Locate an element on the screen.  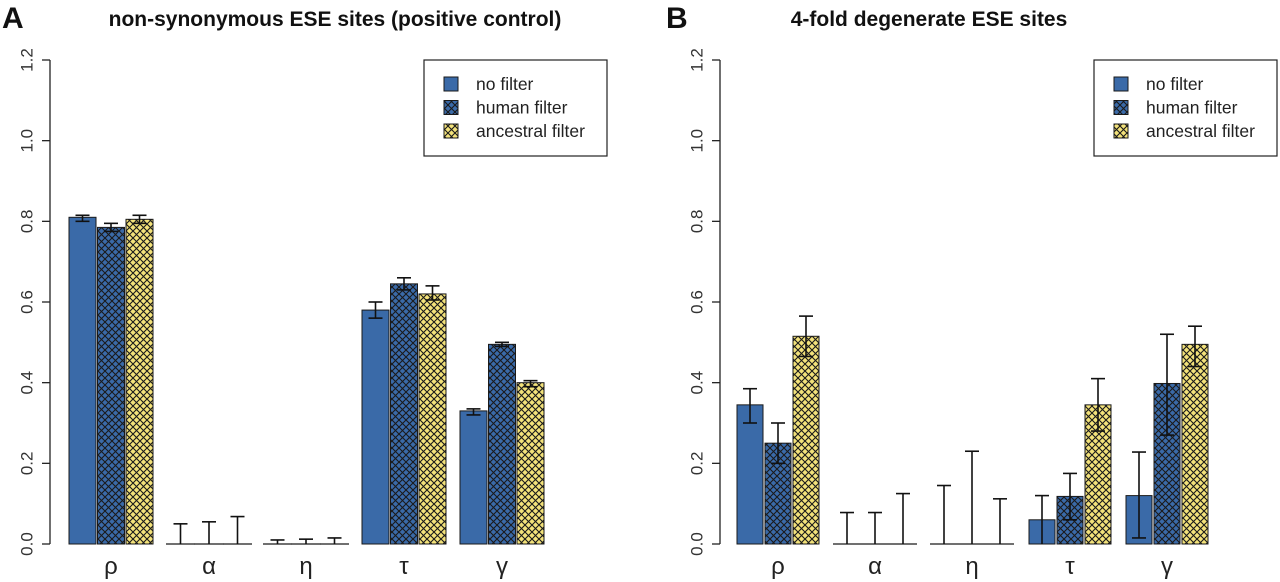
panel-letter-b: B is located at coordinates (677, 18).